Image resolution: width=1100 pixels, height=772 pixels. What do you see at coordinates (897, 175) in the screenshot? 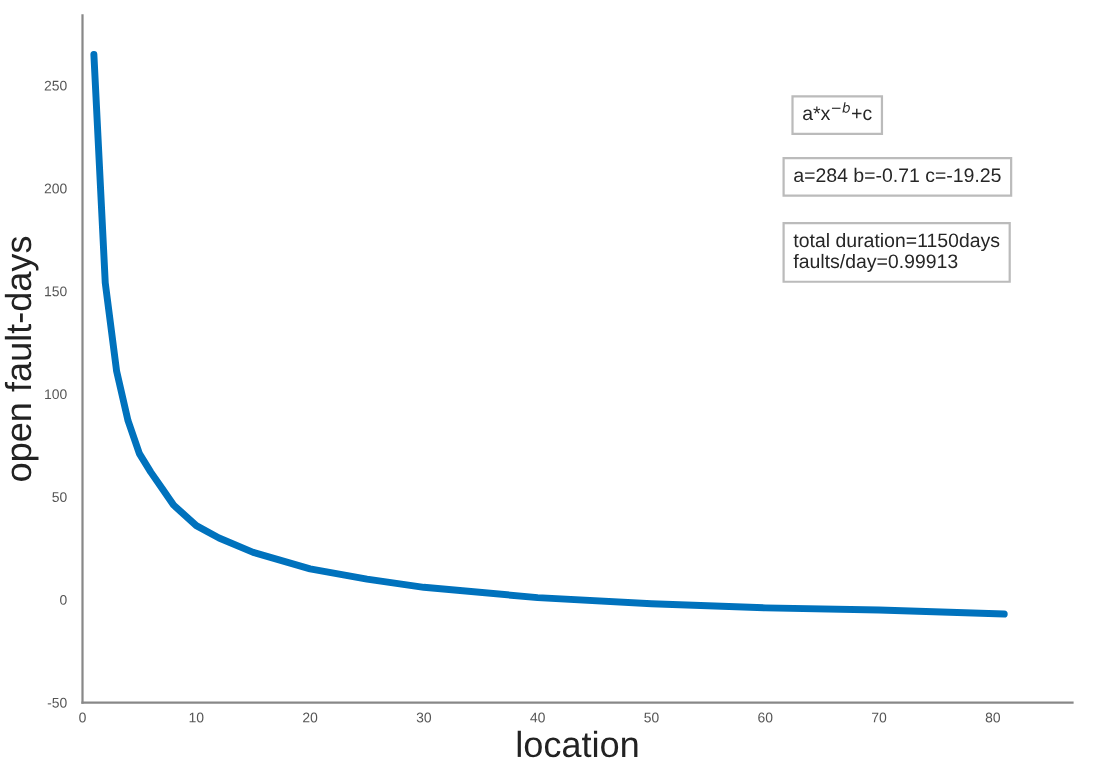
I see `annotation: a=284 b=-0.71 c=-19.25` at bounding box center [897, 175].